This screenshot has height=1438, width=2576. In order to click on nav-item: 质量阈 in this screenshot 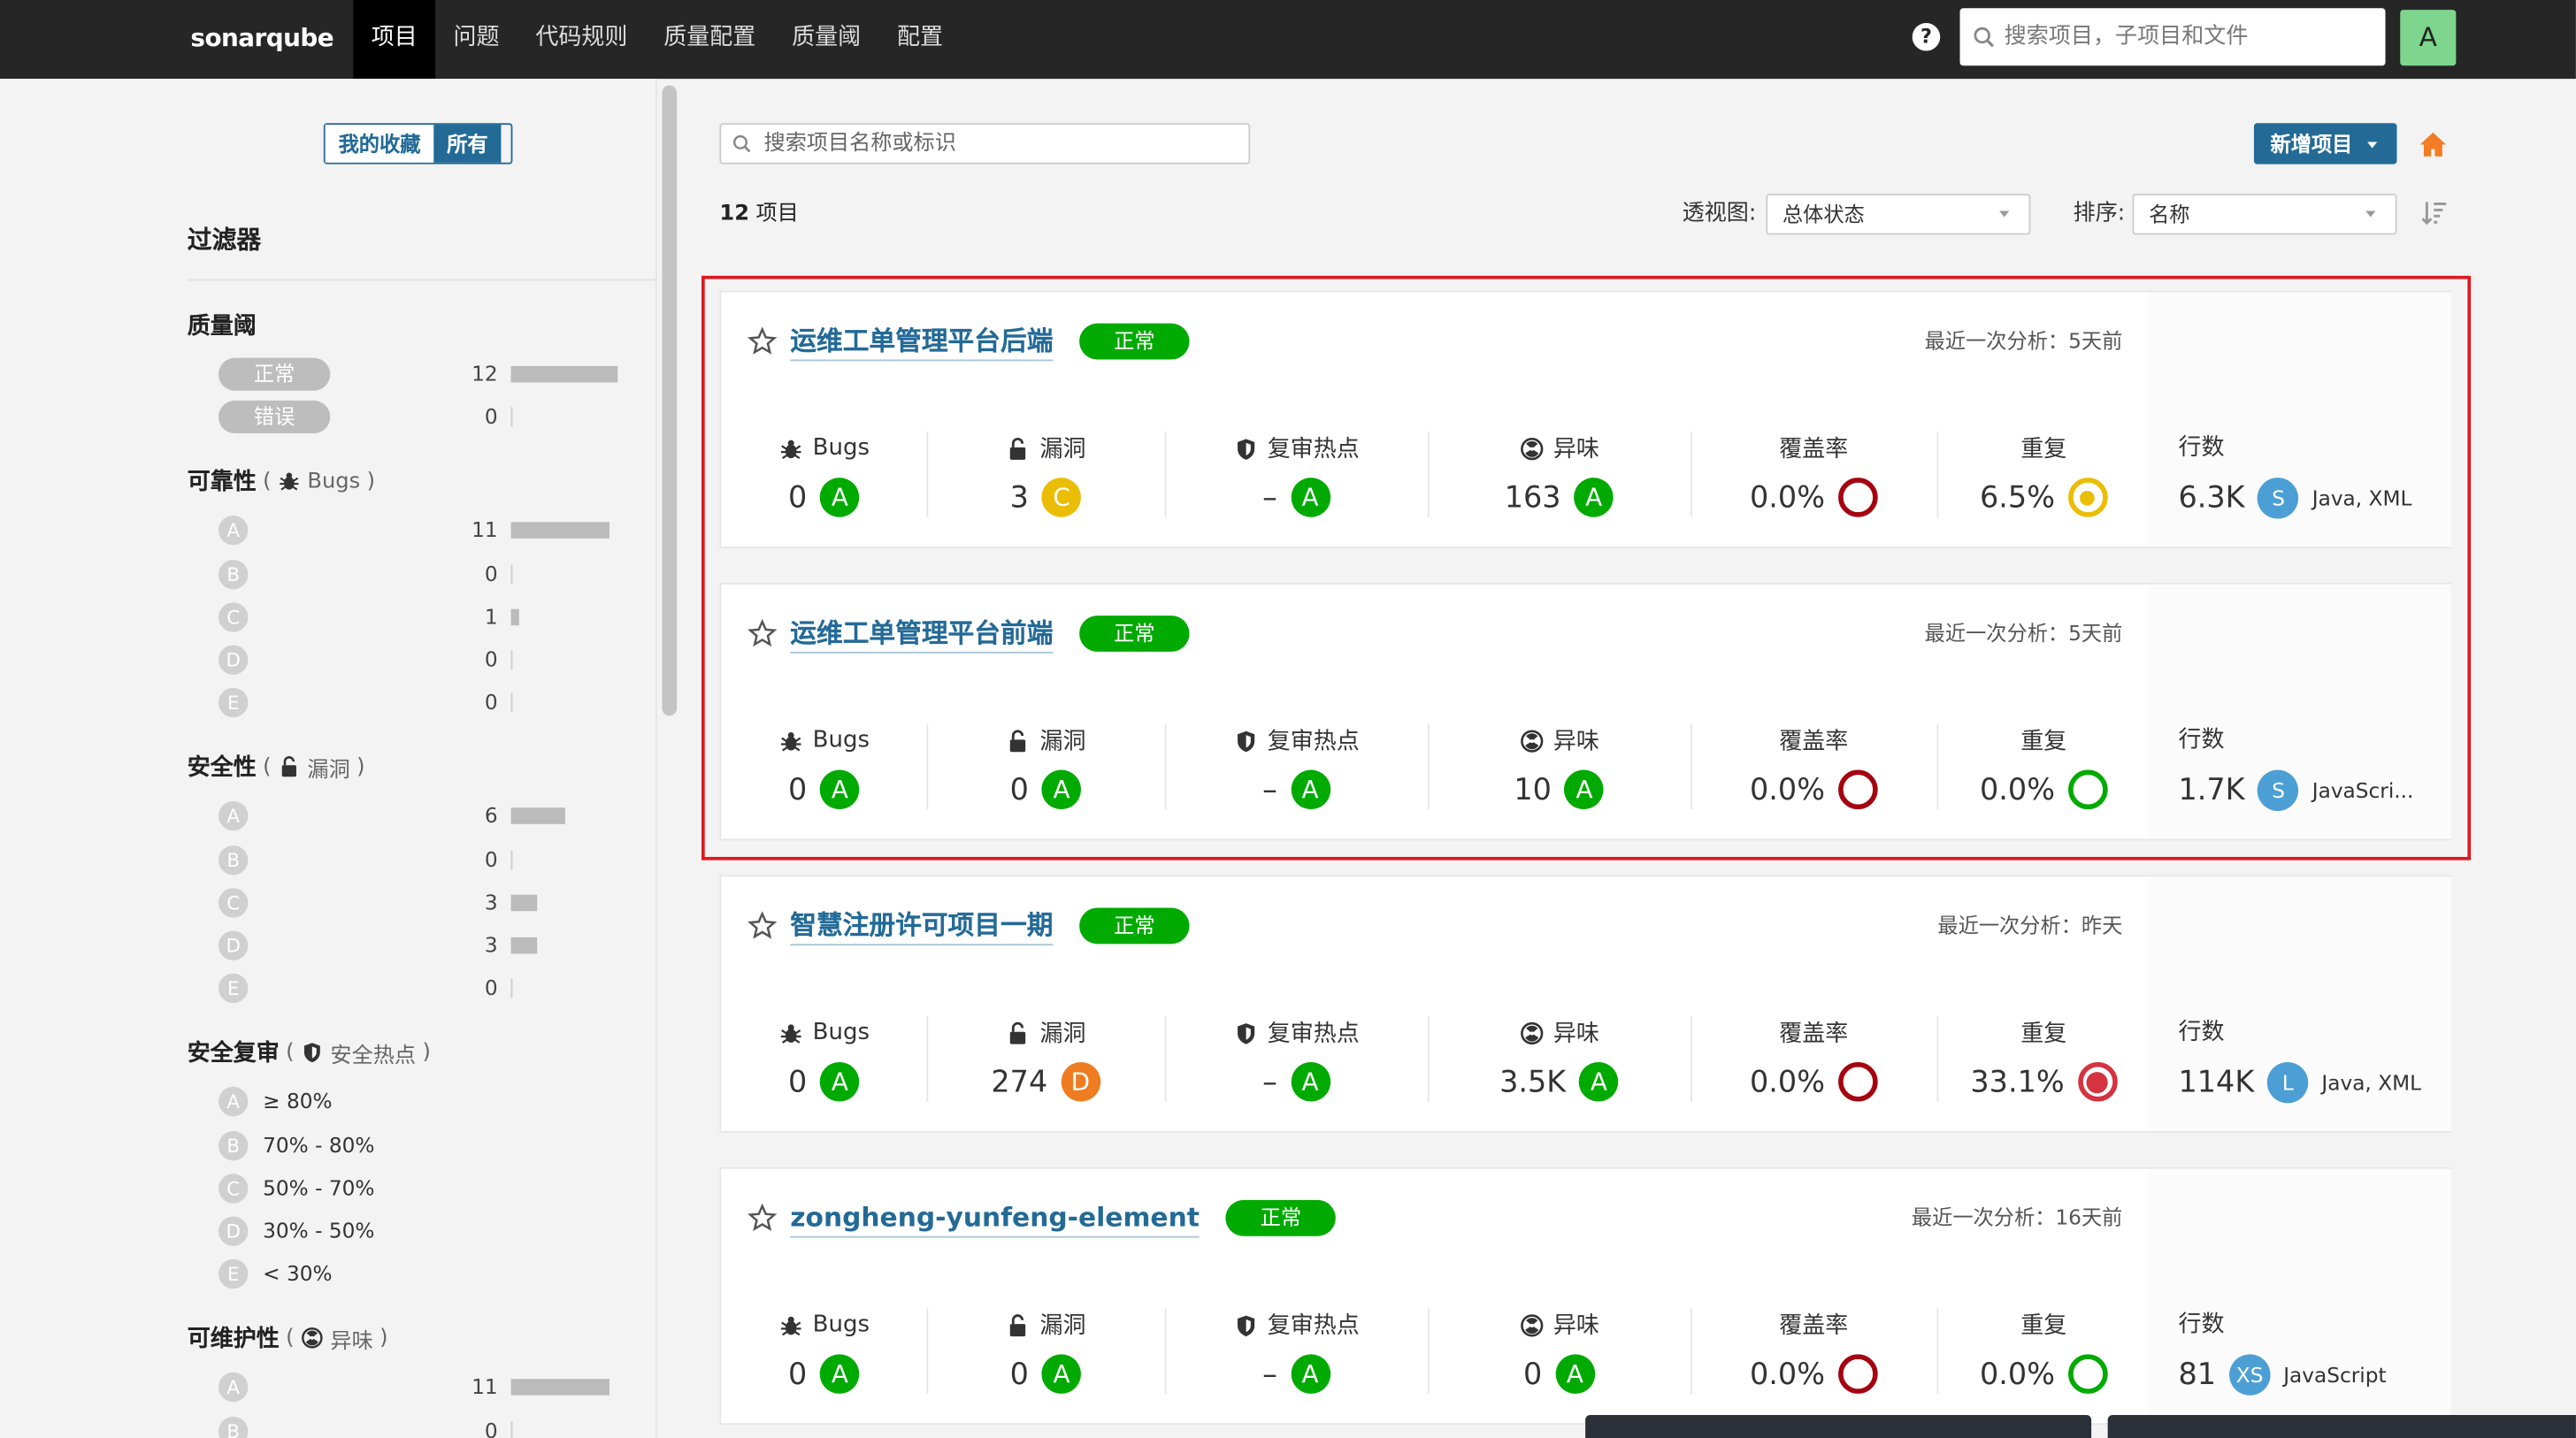, I will do `click(827, 38)`.